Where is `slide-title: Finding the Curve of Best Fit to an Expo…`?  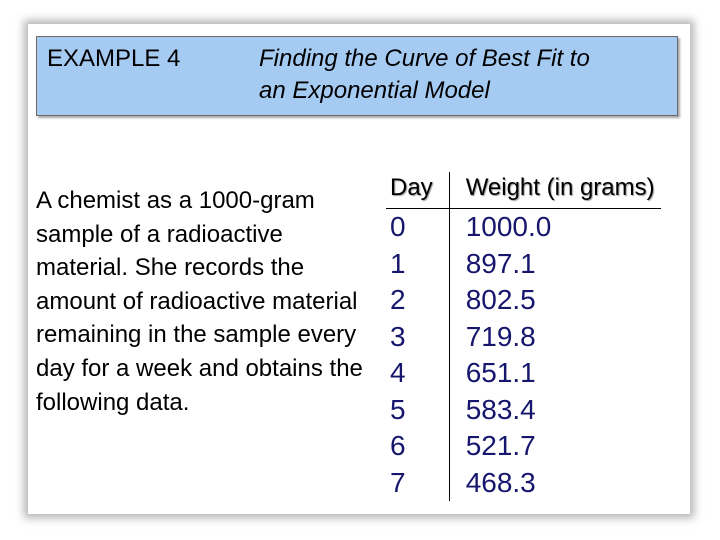 slide-title: Finding the Curve of Best Fit to an Expo… is located at coordinates (424, 75).